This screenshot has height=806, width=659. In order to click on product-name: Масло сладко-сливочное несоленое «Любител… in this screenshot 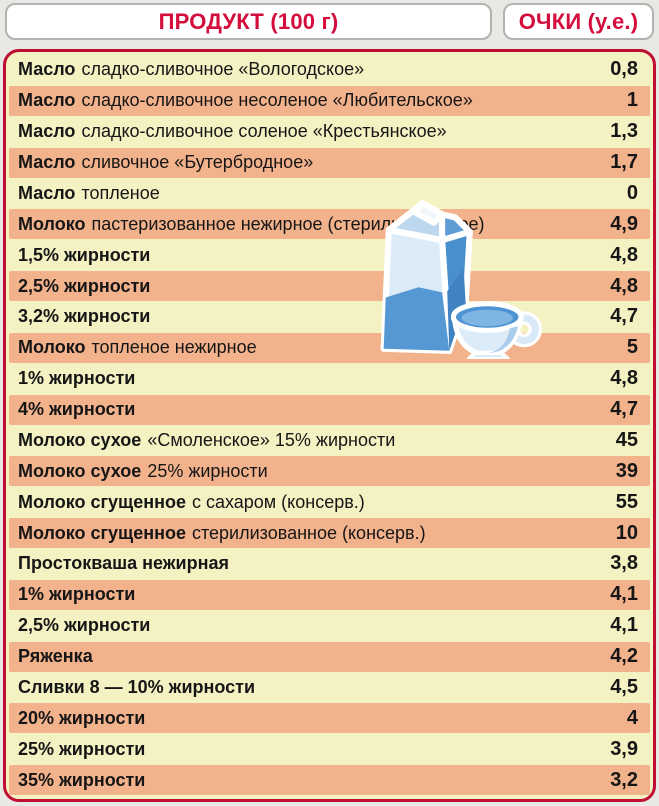, I will do `click(302, 100)`.